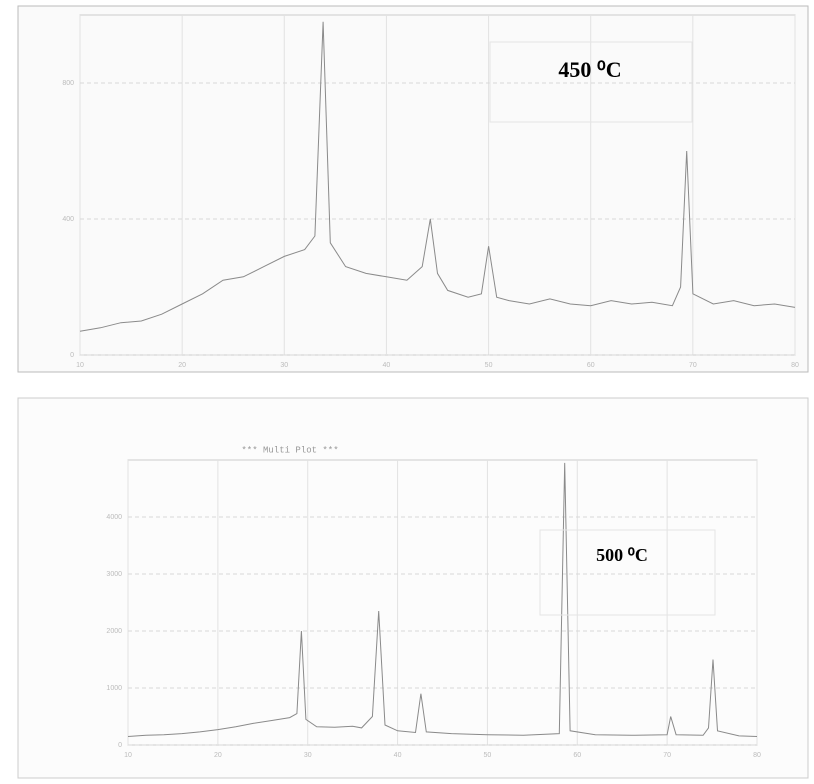 The width and height of the screenshot is (814, 784). What do you see at coordinates (289, 450) in the screenshot?
I see `chart-title: *** Multi Plot ***` at bounding box center [289, 450].